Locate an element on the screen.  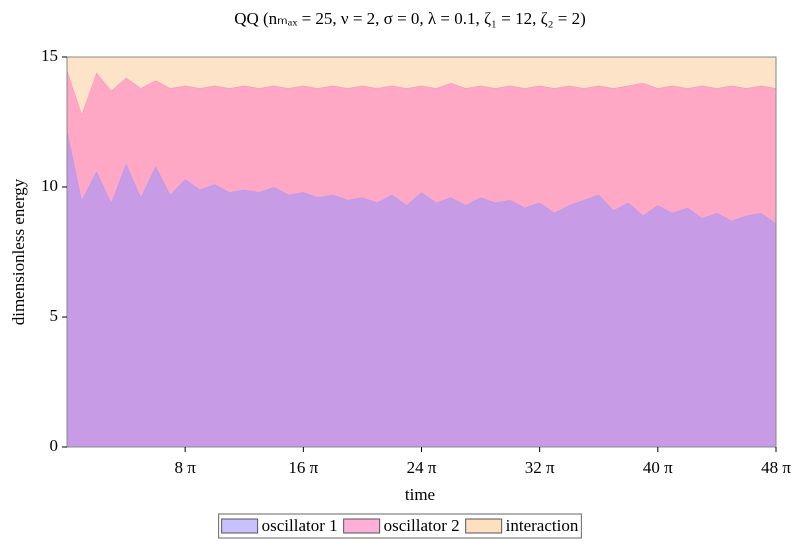
legend-label: oscillator 2 is located at coordinates (422, 525).